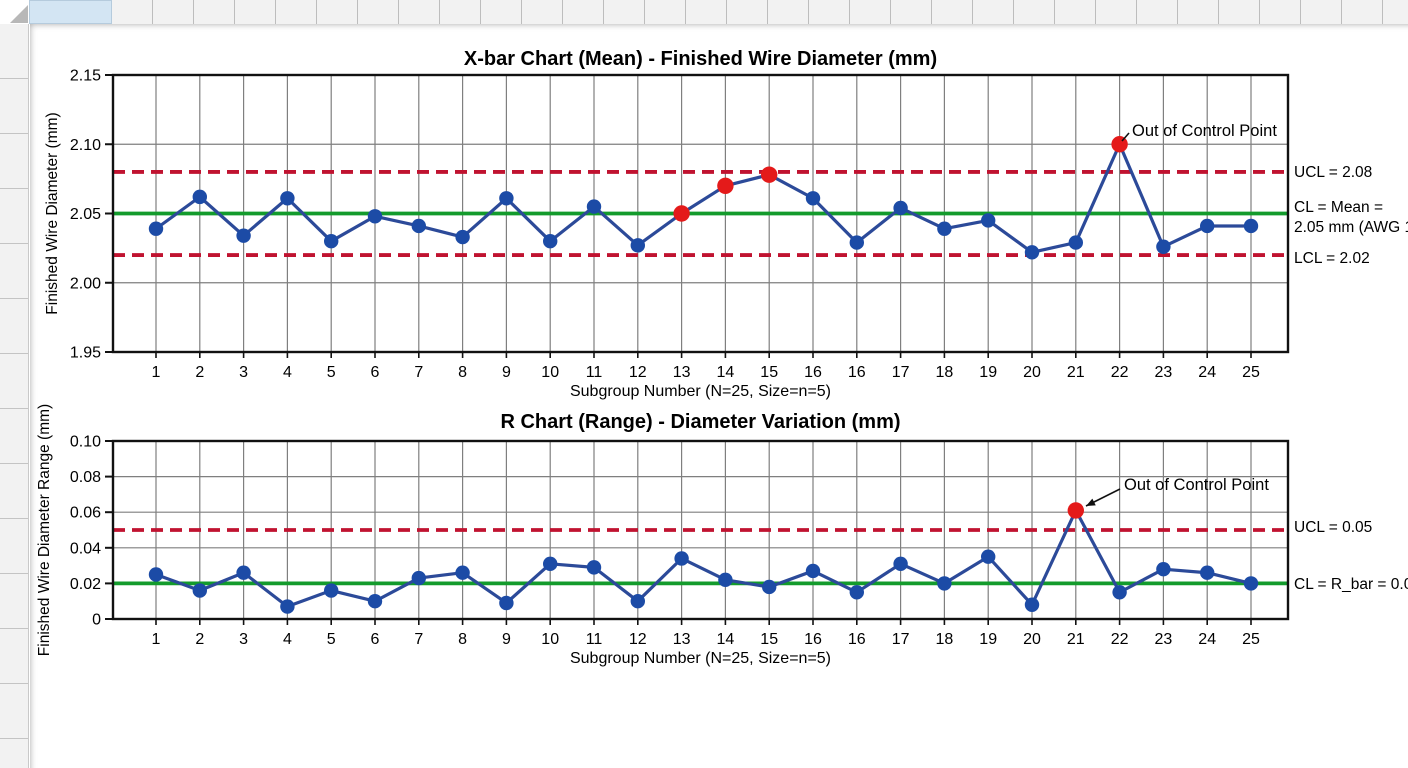  Describe the element at coordinates (1332, 258) in the screenshot. I see `lcl-label: LCL = 2.02` at that location.